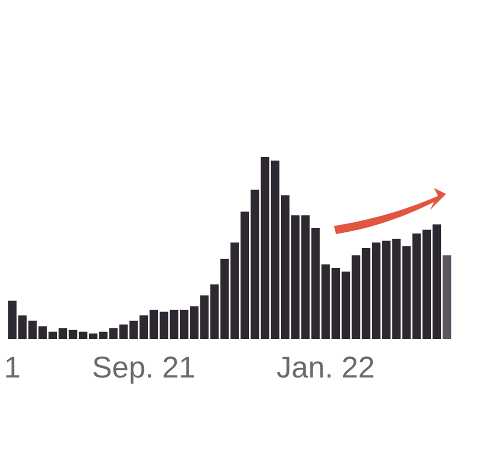 Image resolution: width=480 pixels, height=471 pixels. Describe the element at coordinates (325, 367) in the screenshot. I see `x-tick-label: Jan. 22` at that location.